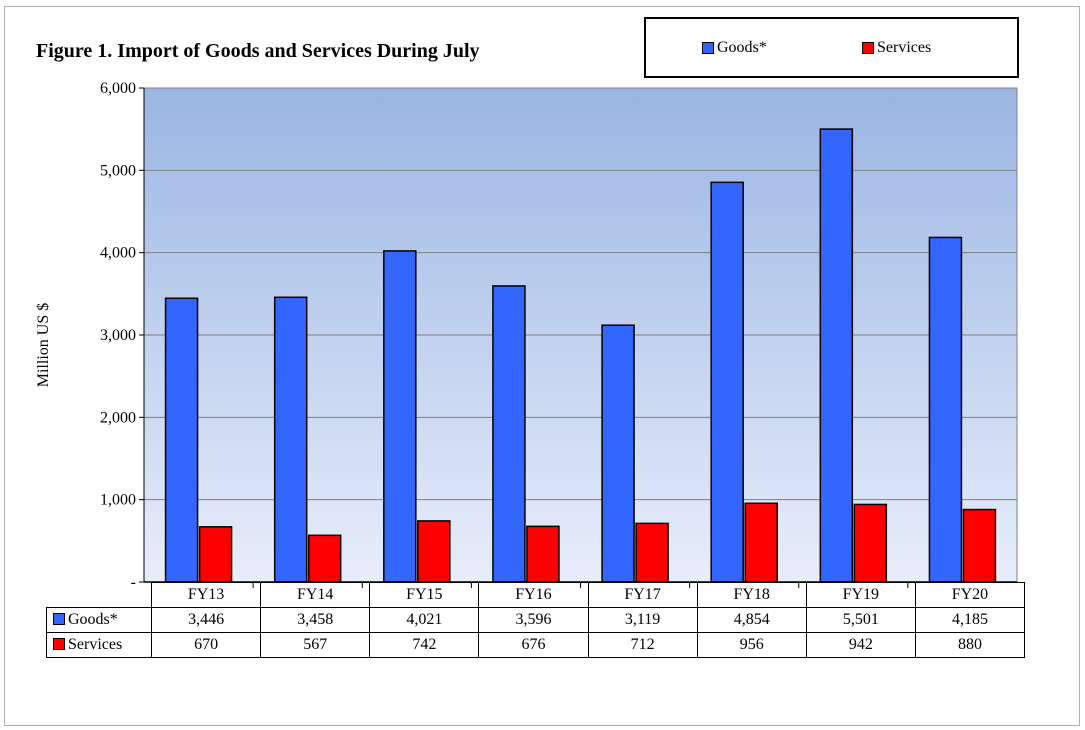 The image size is (1085, 730). What do you see at coordinates (118, 335) in the screenshot?
I see `y-tick-label: 3,000` at bounding box center [118, 335].